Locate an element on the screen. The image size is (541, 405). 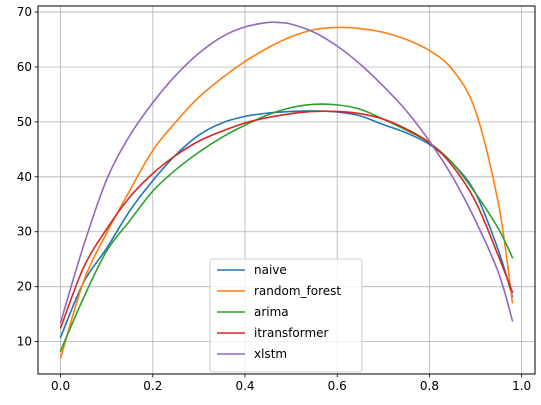
x-tick-label: 0.8 is located at coordinates (429, 386).